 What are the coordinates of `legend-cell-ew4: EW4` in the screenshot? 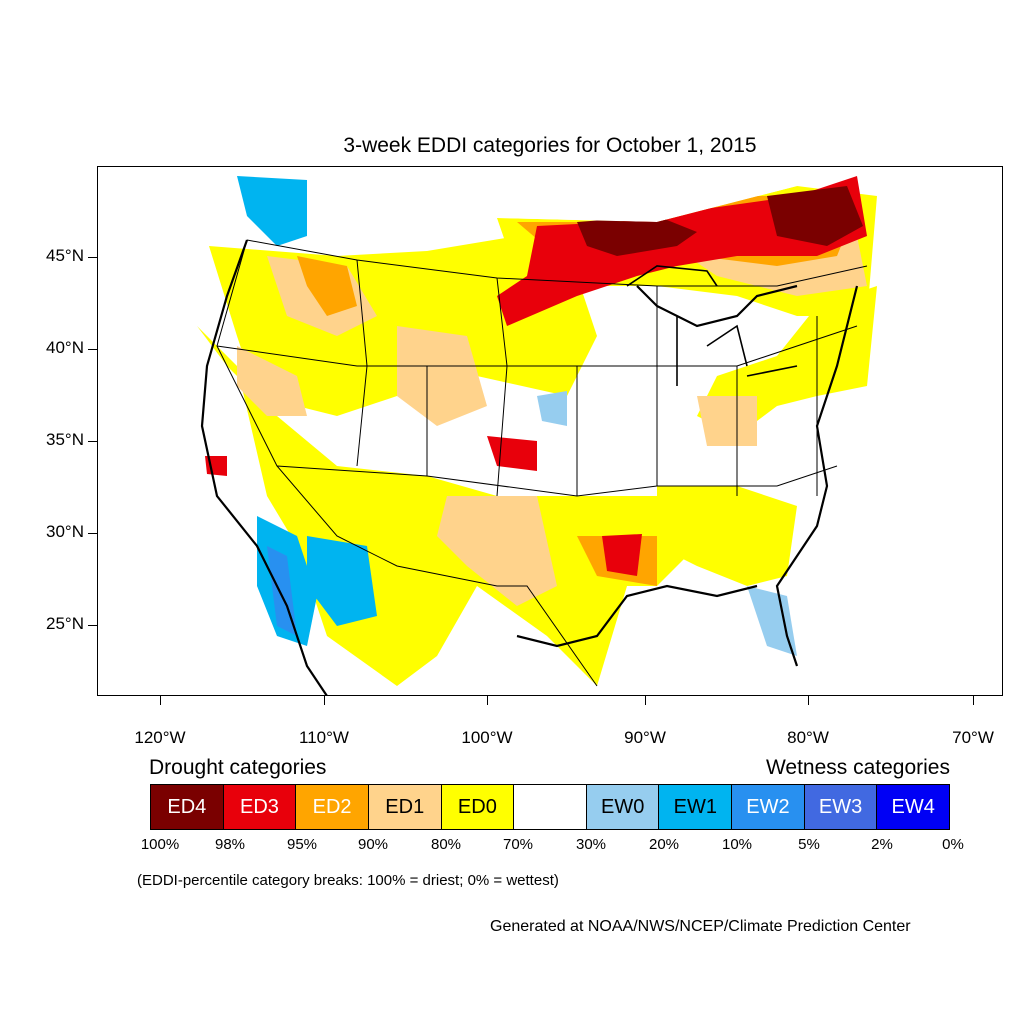 It's located at (913, 807).